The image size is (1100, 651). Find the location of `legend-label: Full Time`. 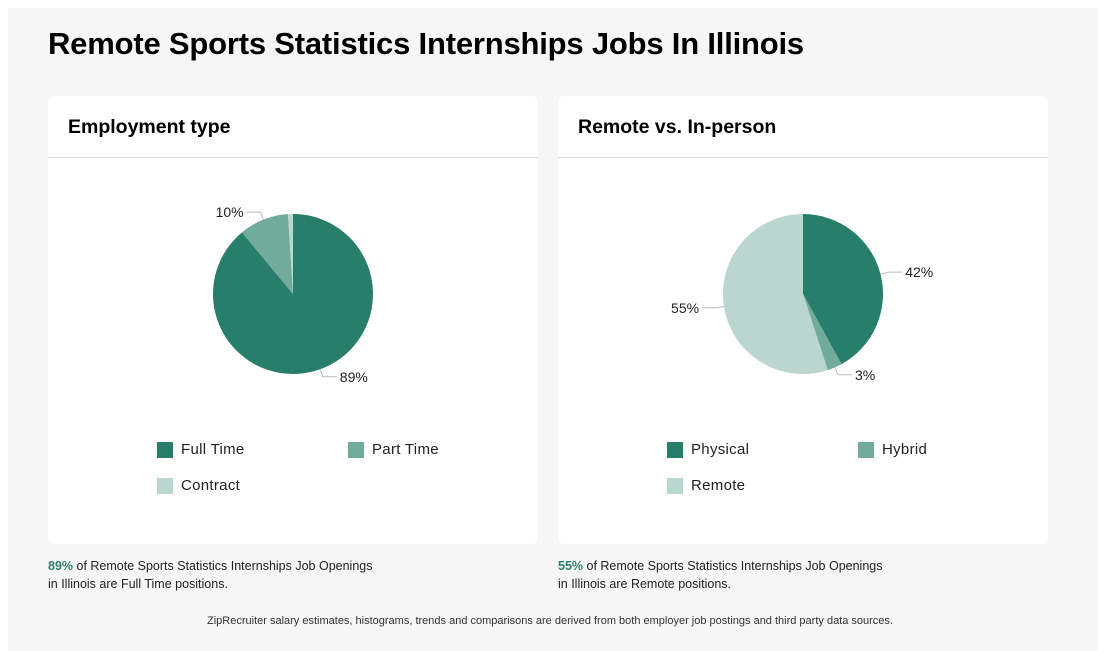

legend-label: Full Time is located at coordinates (213, 449).